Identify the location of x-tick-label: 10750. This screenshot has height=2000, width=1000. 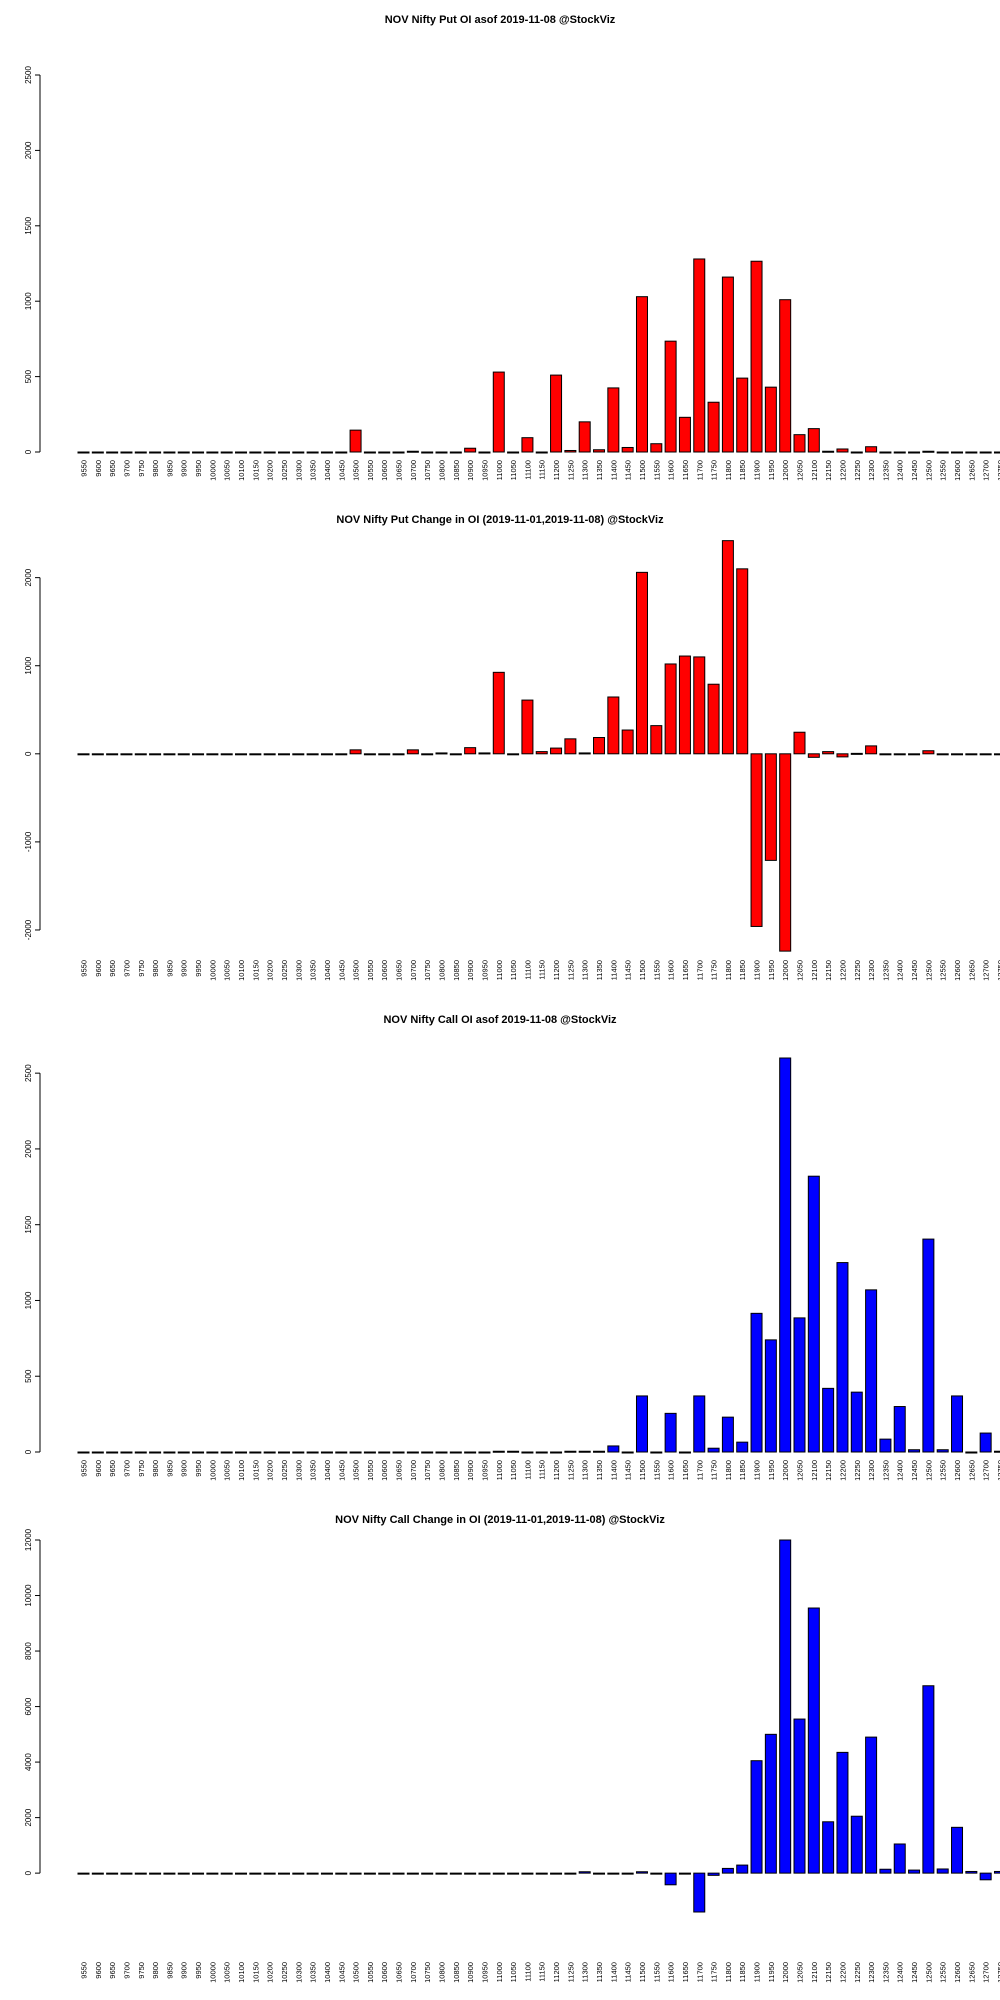
(427, 1470).